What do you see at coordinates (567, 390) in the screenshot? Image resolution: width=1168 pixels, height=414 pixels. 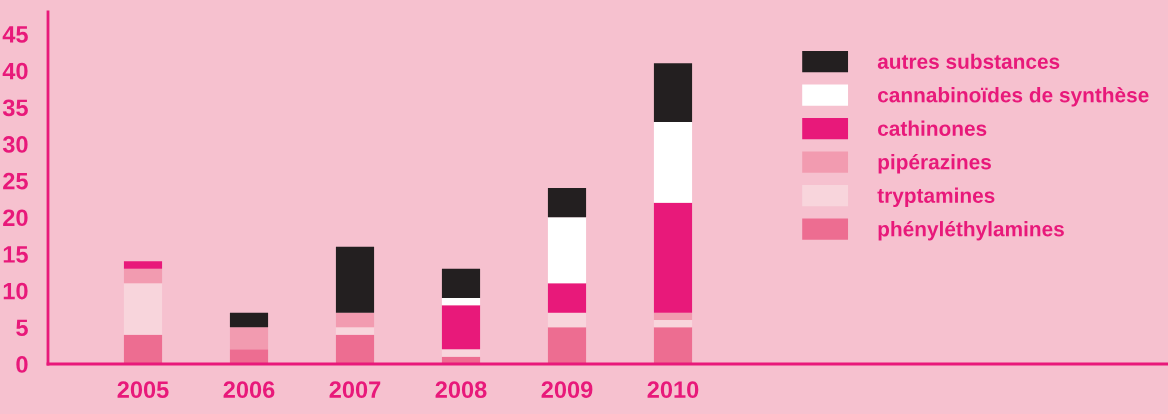 I see `x-tick-label: 2009` at bounding box center [567, 390].